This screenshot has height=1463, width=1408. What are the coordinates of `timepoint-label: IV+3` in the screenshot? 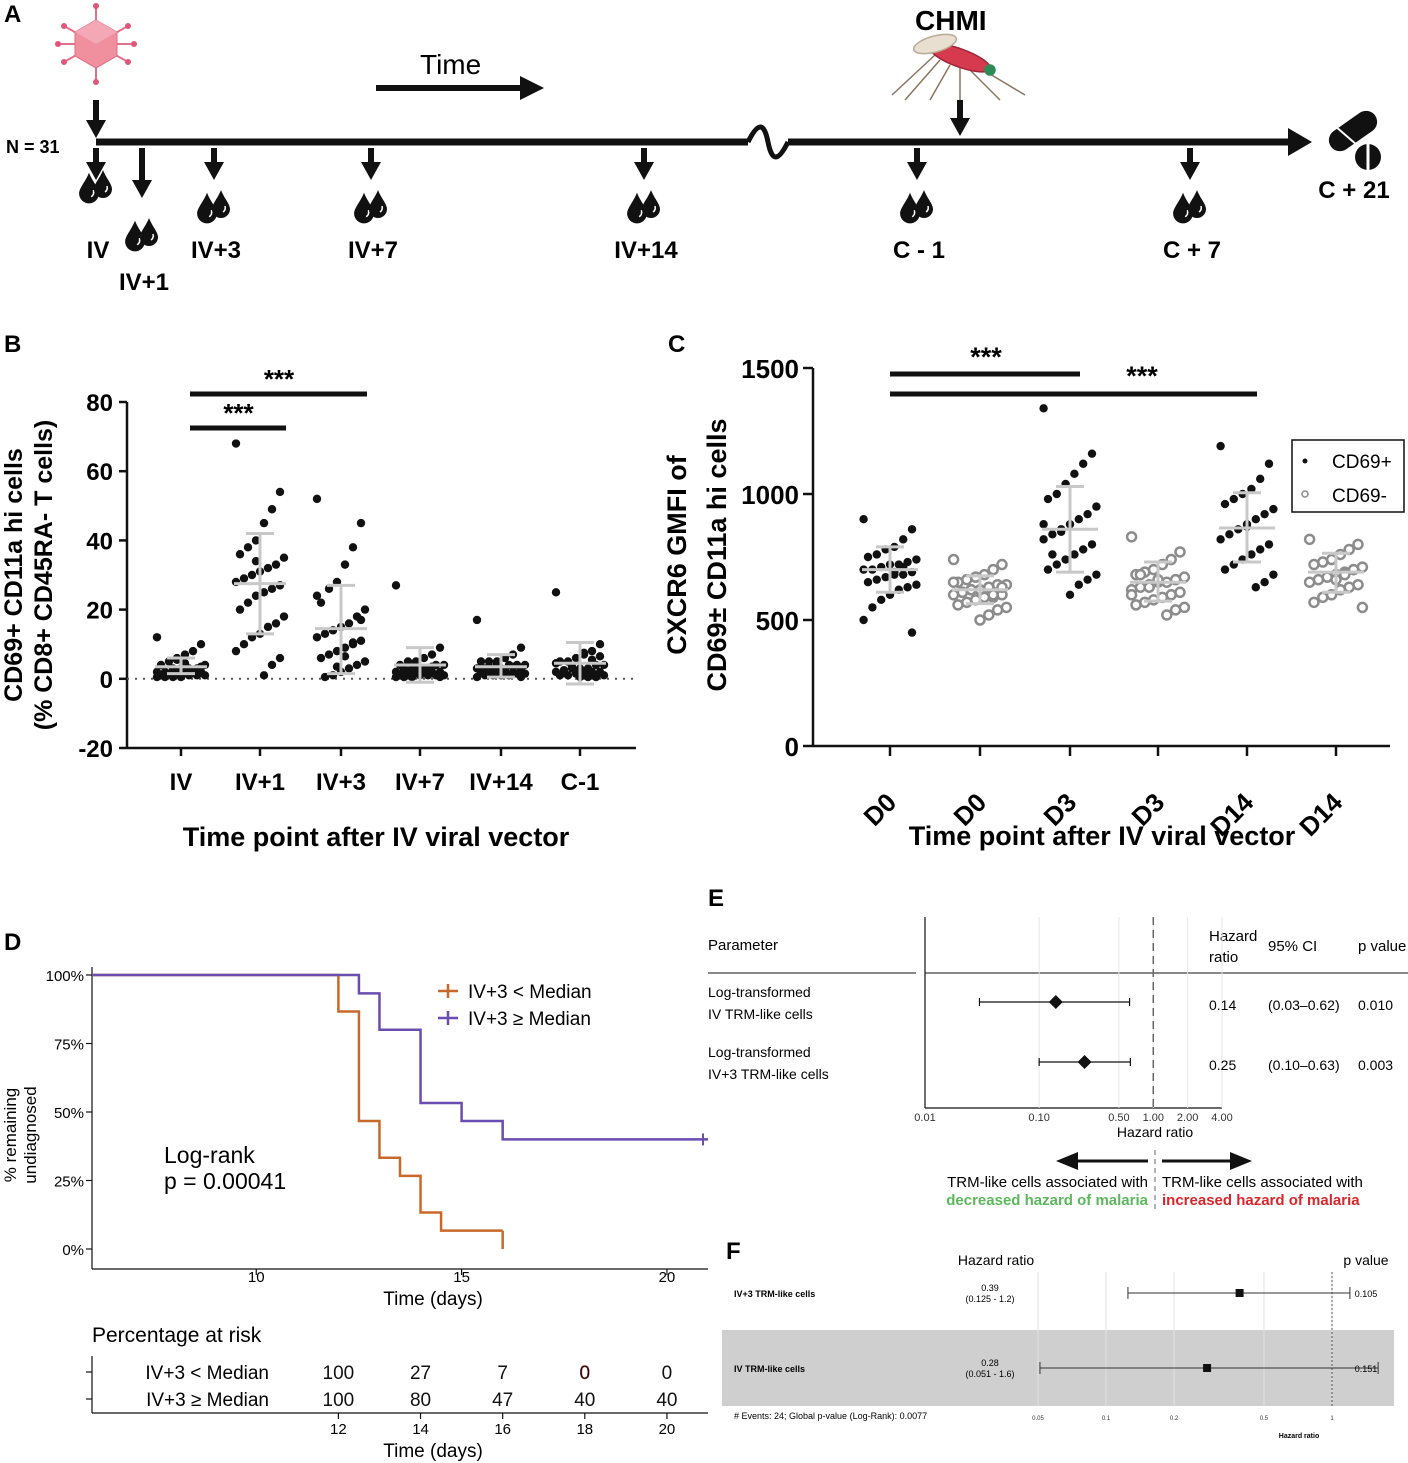 It's located at (216, 250).